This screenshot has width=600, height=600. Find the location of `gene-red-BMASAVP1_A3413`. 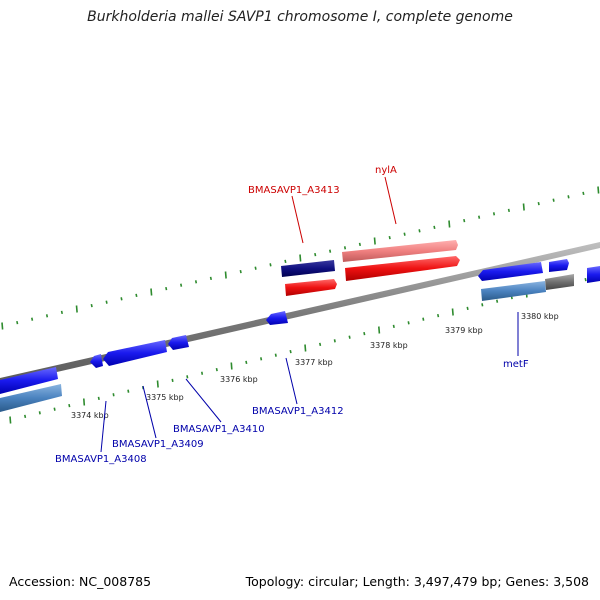

gene-red-BMASAVP1_A3413 is located at coordinates (311, 287).